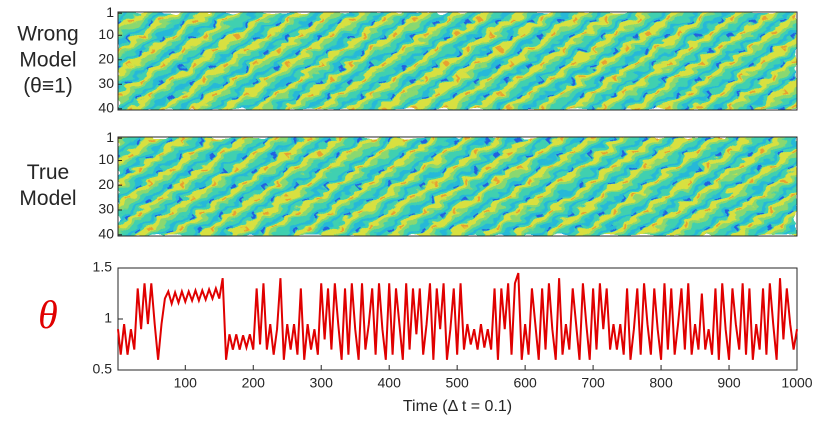  Describe the element at coordinates (103, 369) in the screenshot. I see `y-tick-label: 0.5` at that location.